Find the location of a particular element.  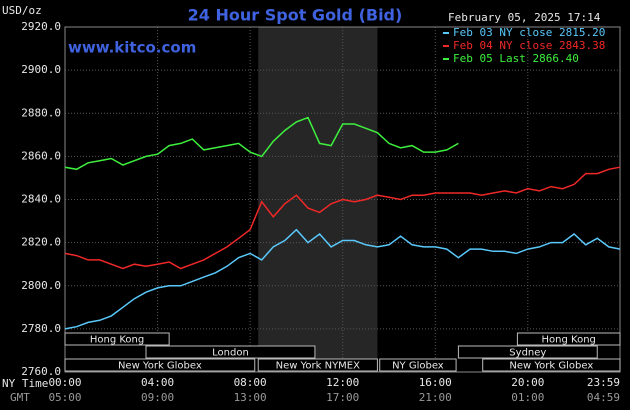

x2-tick-label: 09:00 is located at coordinates (157, 397).